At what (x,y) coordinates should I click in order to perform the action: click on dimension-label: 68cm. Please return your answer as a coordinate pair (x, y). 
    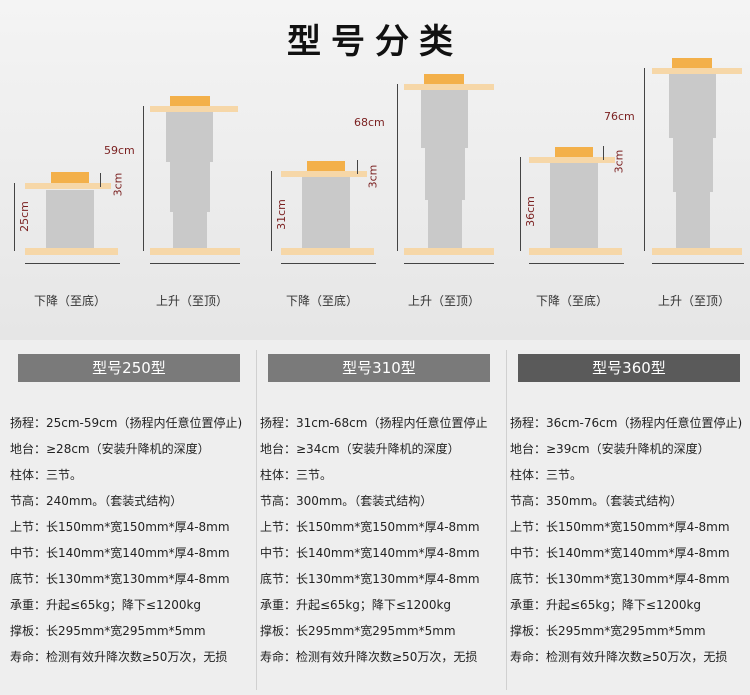
    Looking at the image, I should click on (369, 122).